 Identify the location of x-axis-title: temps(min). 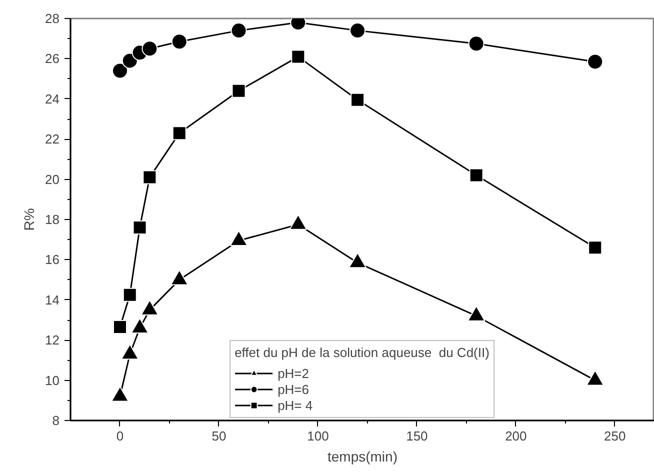
(362, 456).